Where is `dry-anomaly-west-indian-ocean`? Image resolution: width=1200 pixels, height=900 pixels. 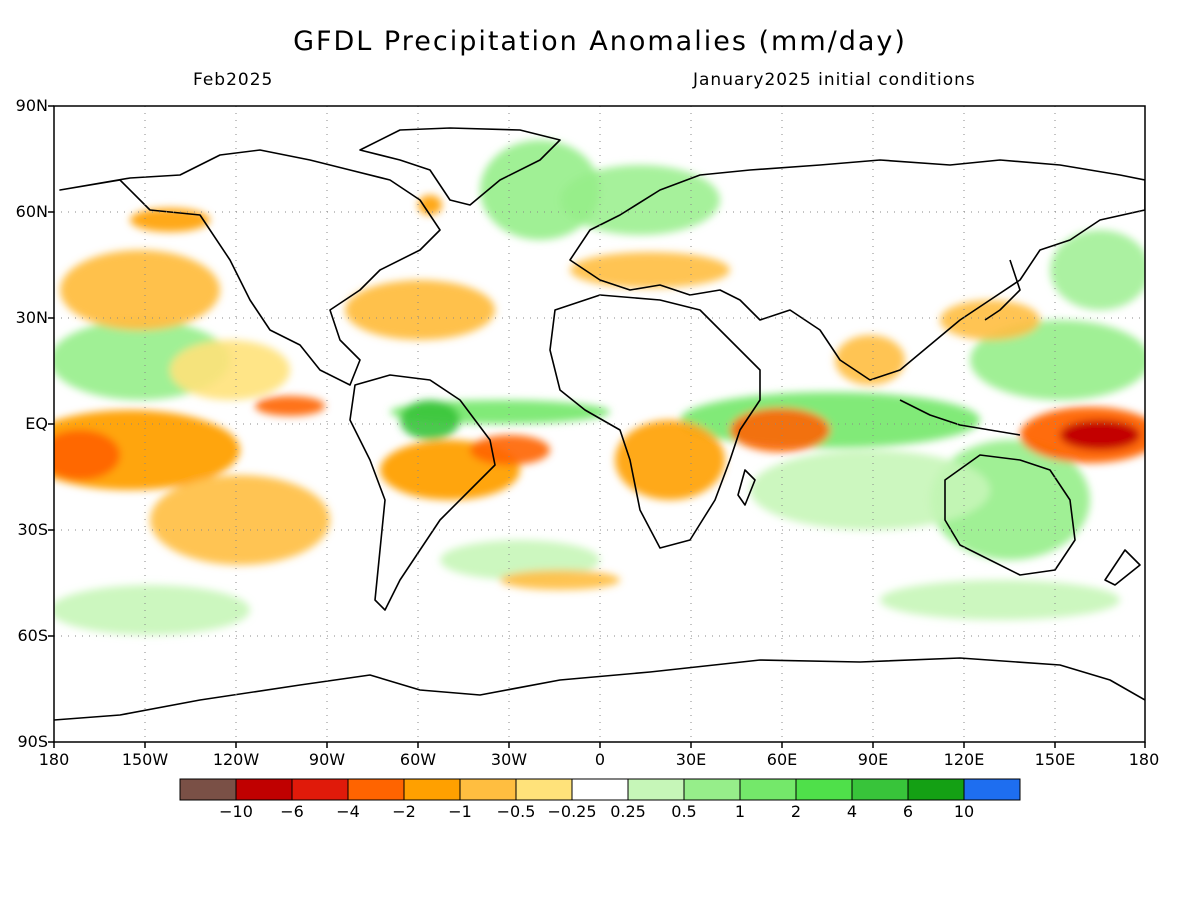 dry-anomaly-west-indian-ocean is located at coordinates (780, 430).